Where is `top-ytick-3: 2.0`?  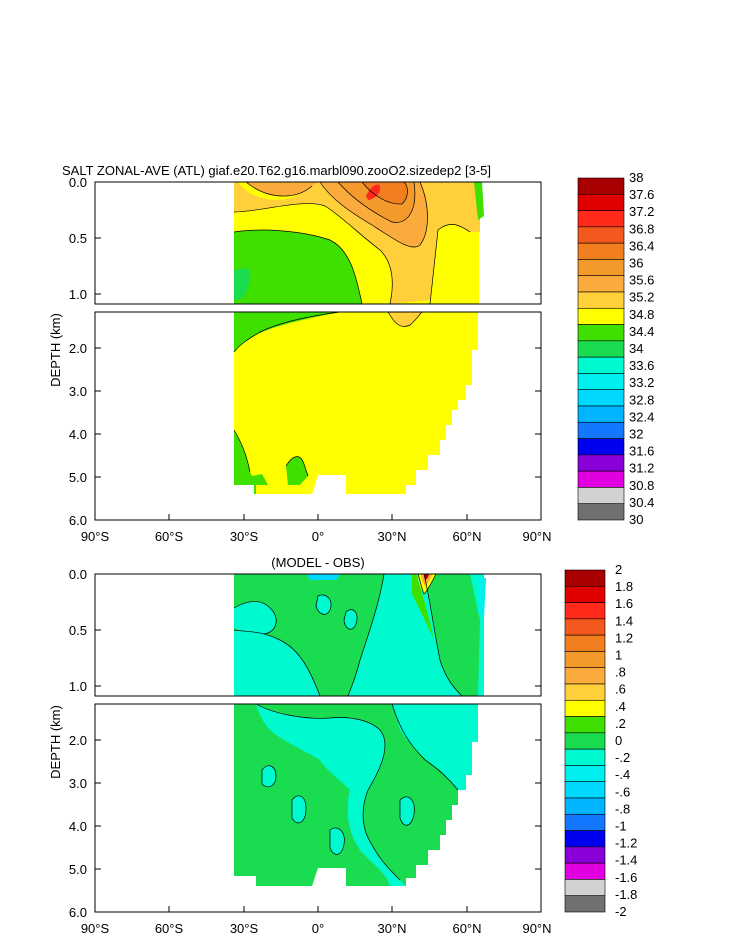 top-ytick-3: 2.0 is located at coordinates (78, 348).